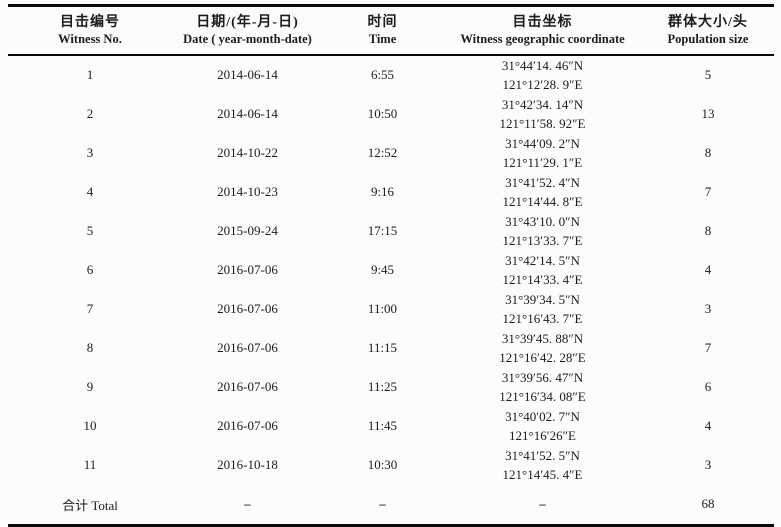 The width and height of the screenshot is (781, 527). I want to click on col-header-time: 时间 Time, so click(383, 31).